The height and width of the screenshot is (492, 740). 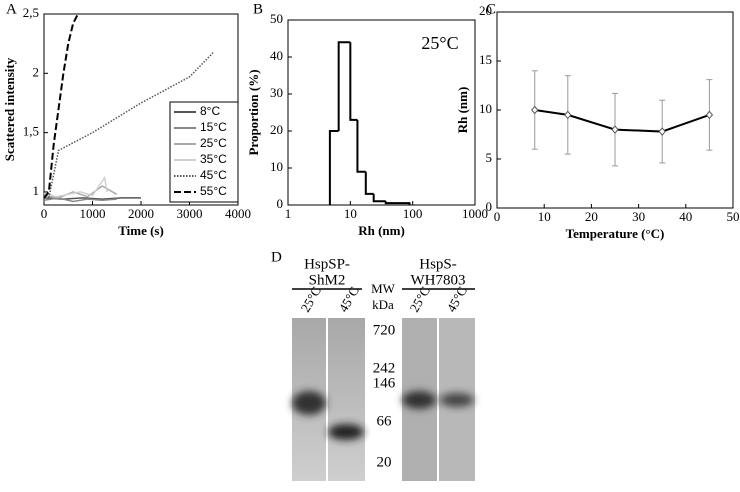 I want to click on y-axis-title: Proportion (%), so click(x=253, y=112).